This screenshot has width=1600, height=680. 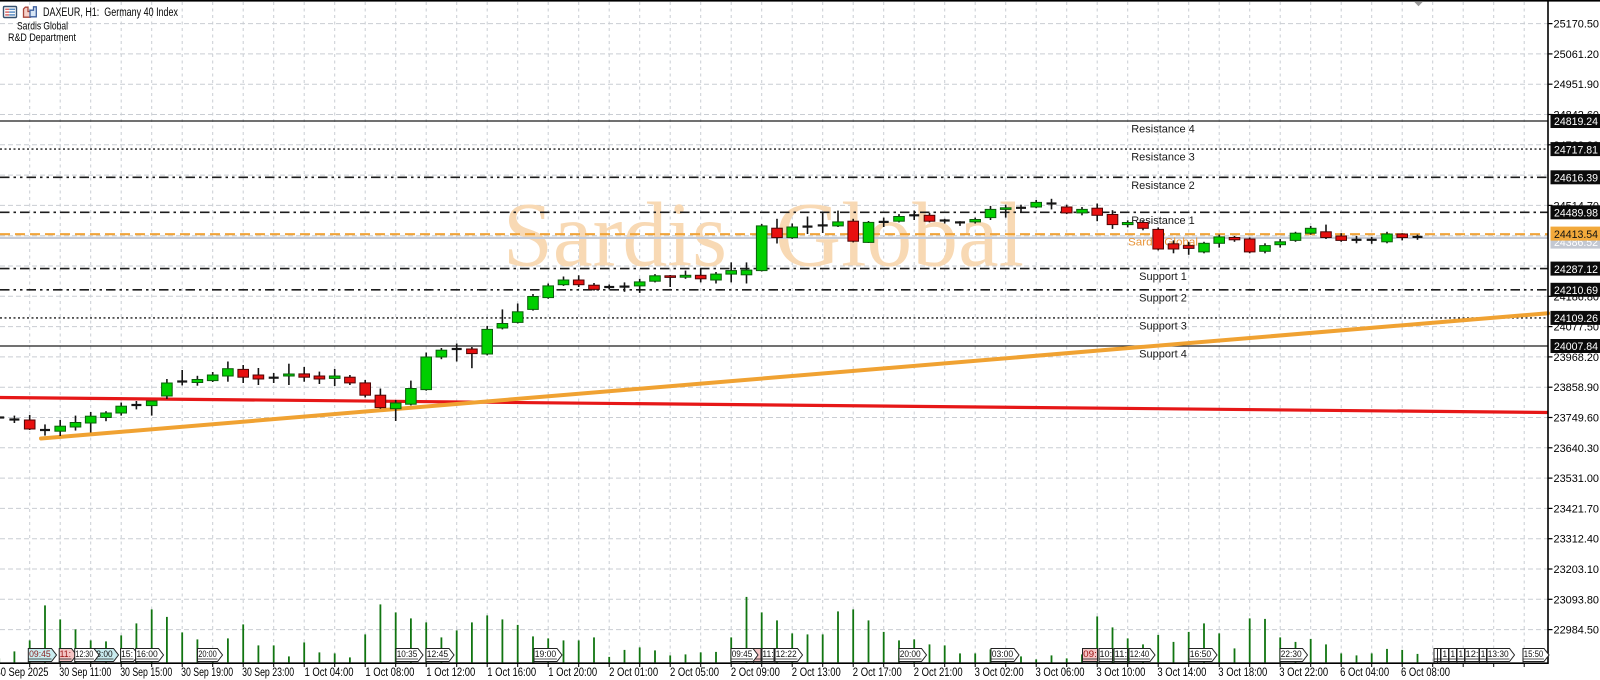 What do you see at coordinates (407, 654) in the screenshot?
I see `svg-text: 10:35` at bounding box center [407, 654].